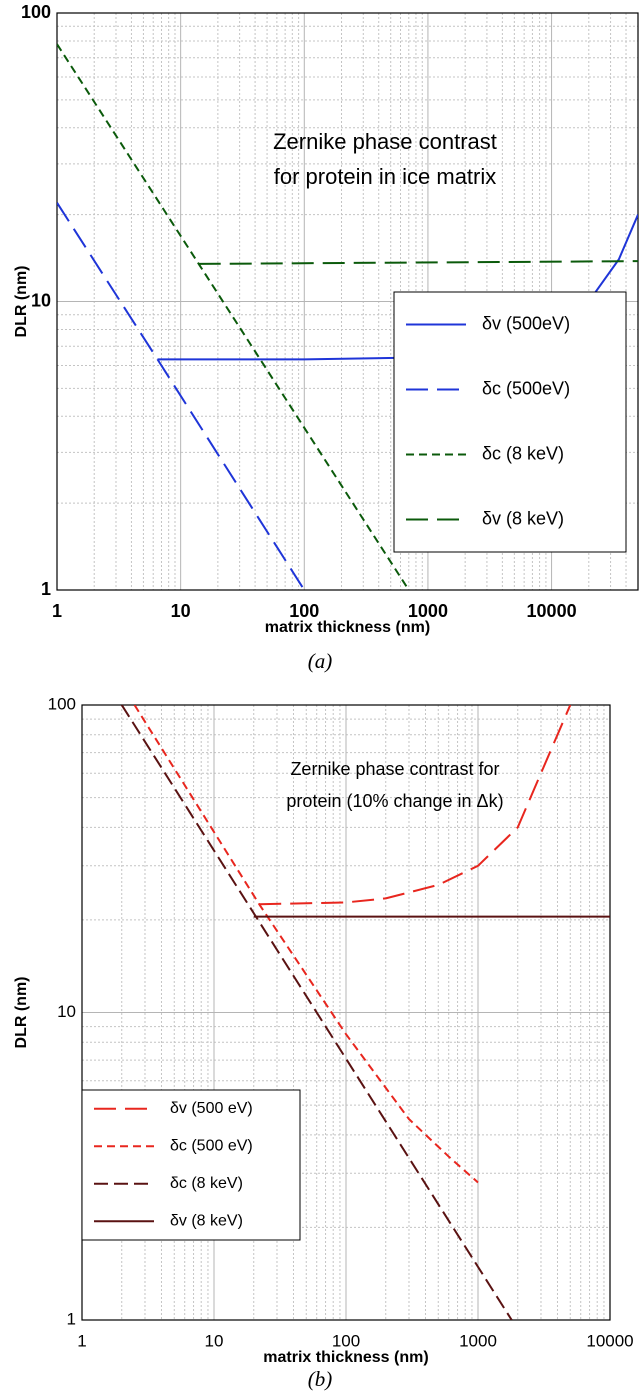 Image resolution: width=640 pixels, height=1392 pixels. What do you see at coordinates (211, 1145) in the screenshot?
I see `legend-label: δc (500 eV)` at bounding box center [211, 1145].